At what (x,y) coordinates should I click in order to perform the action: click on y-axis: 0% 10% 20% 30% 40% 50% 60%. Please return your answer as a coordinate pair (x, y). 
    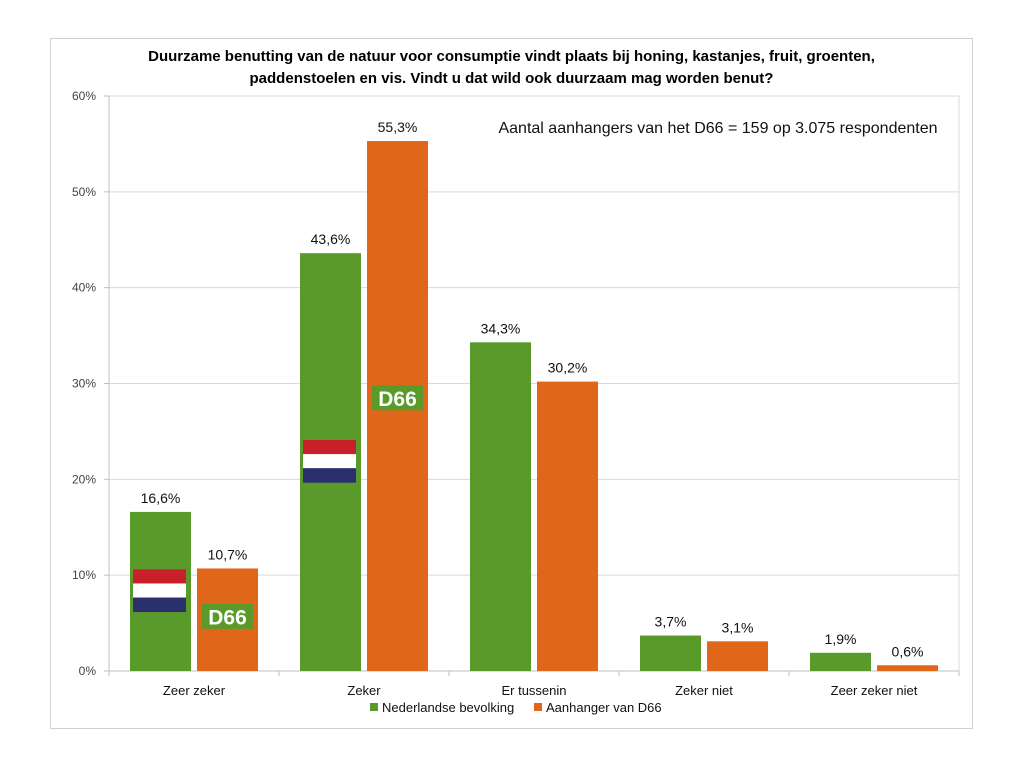
    Looking at the image, I should click on (91, 383).